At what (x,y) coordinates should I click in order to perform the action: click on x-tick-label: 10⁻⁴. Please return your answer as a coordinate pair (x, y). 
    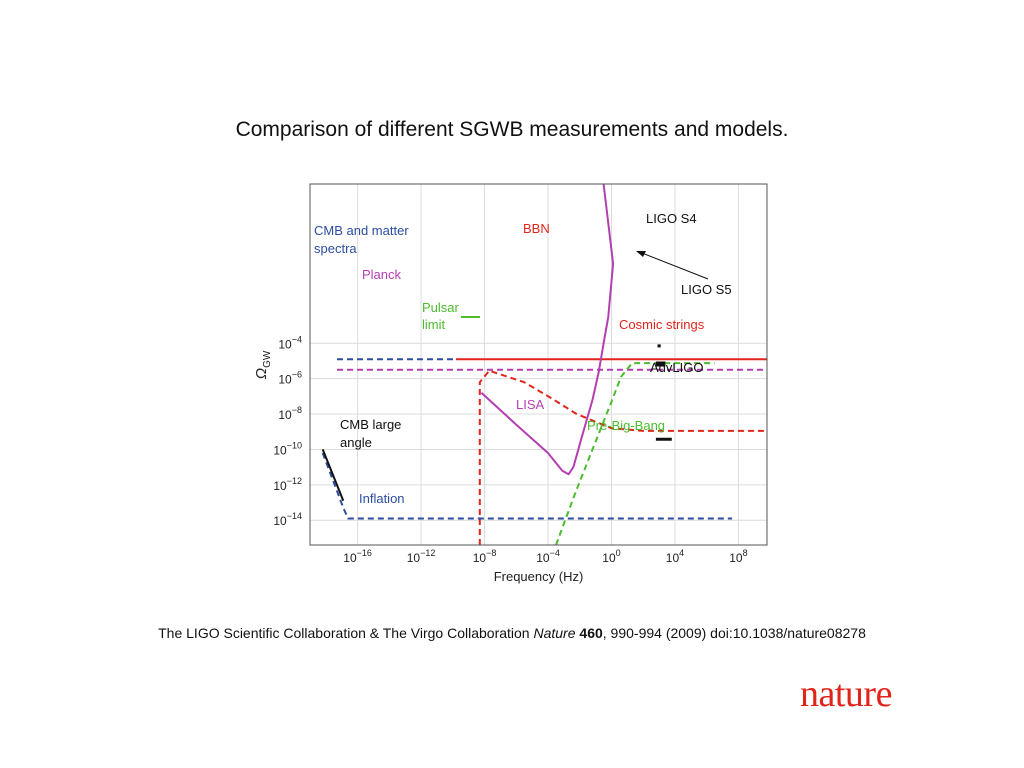
    Looking at the image, I should click on (548, 556).